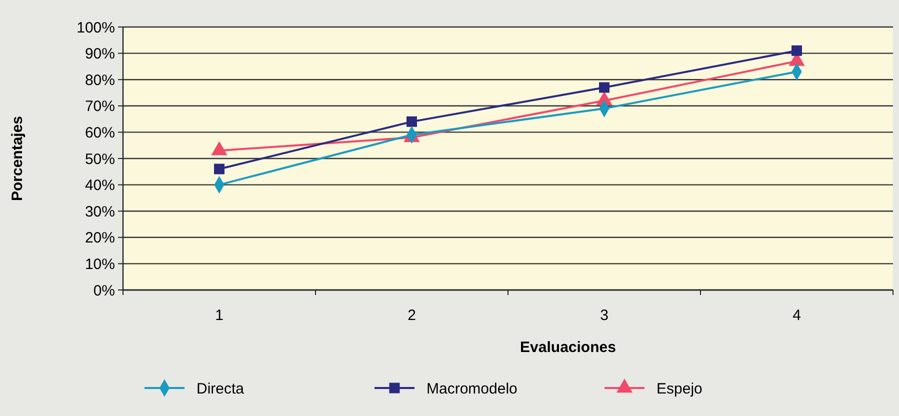  Describe the element at coordinates (412, 315) in the screenshot. I see `x-tick-label: 2` at that location.